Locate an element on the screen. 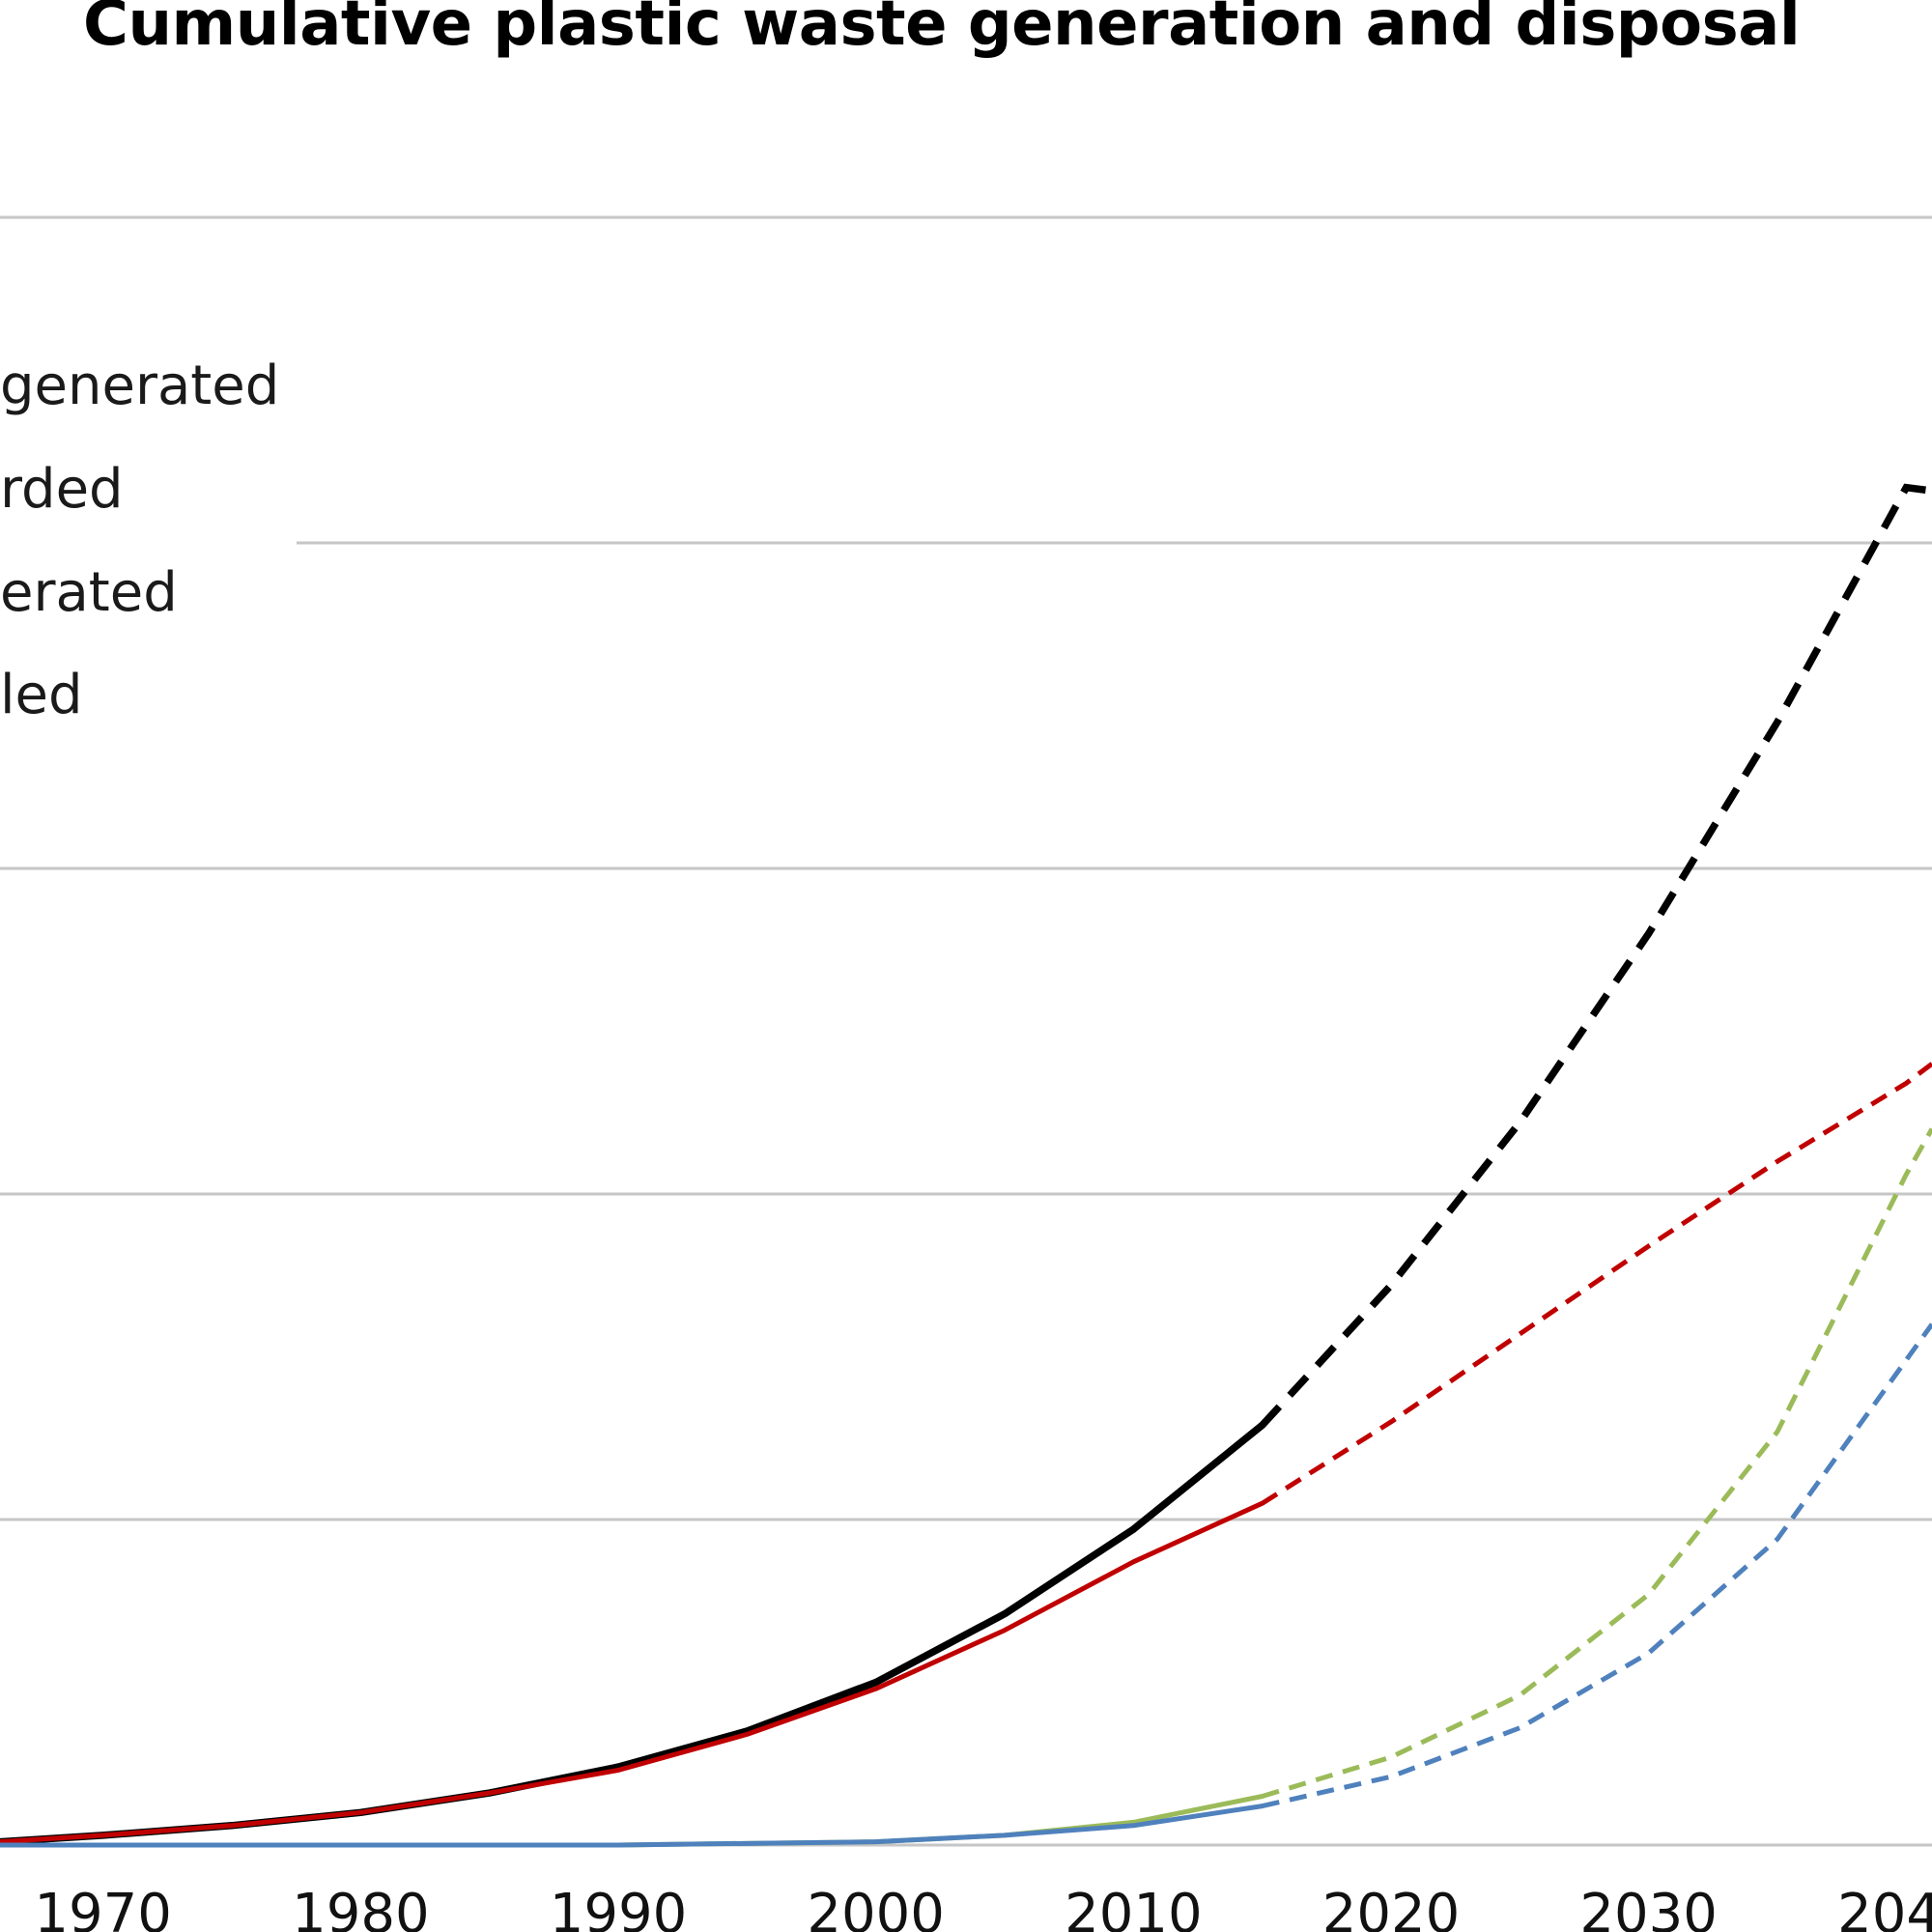  series-line-generated-historical is located at coordinates (633, 1633).